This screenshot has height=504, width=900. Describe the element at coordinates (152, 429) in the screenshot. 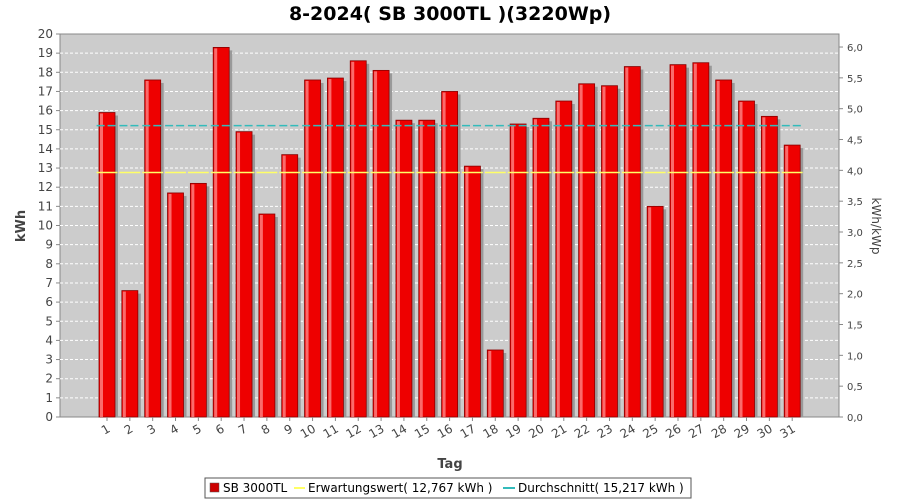

I see `x-tick-label: 3` at that location.